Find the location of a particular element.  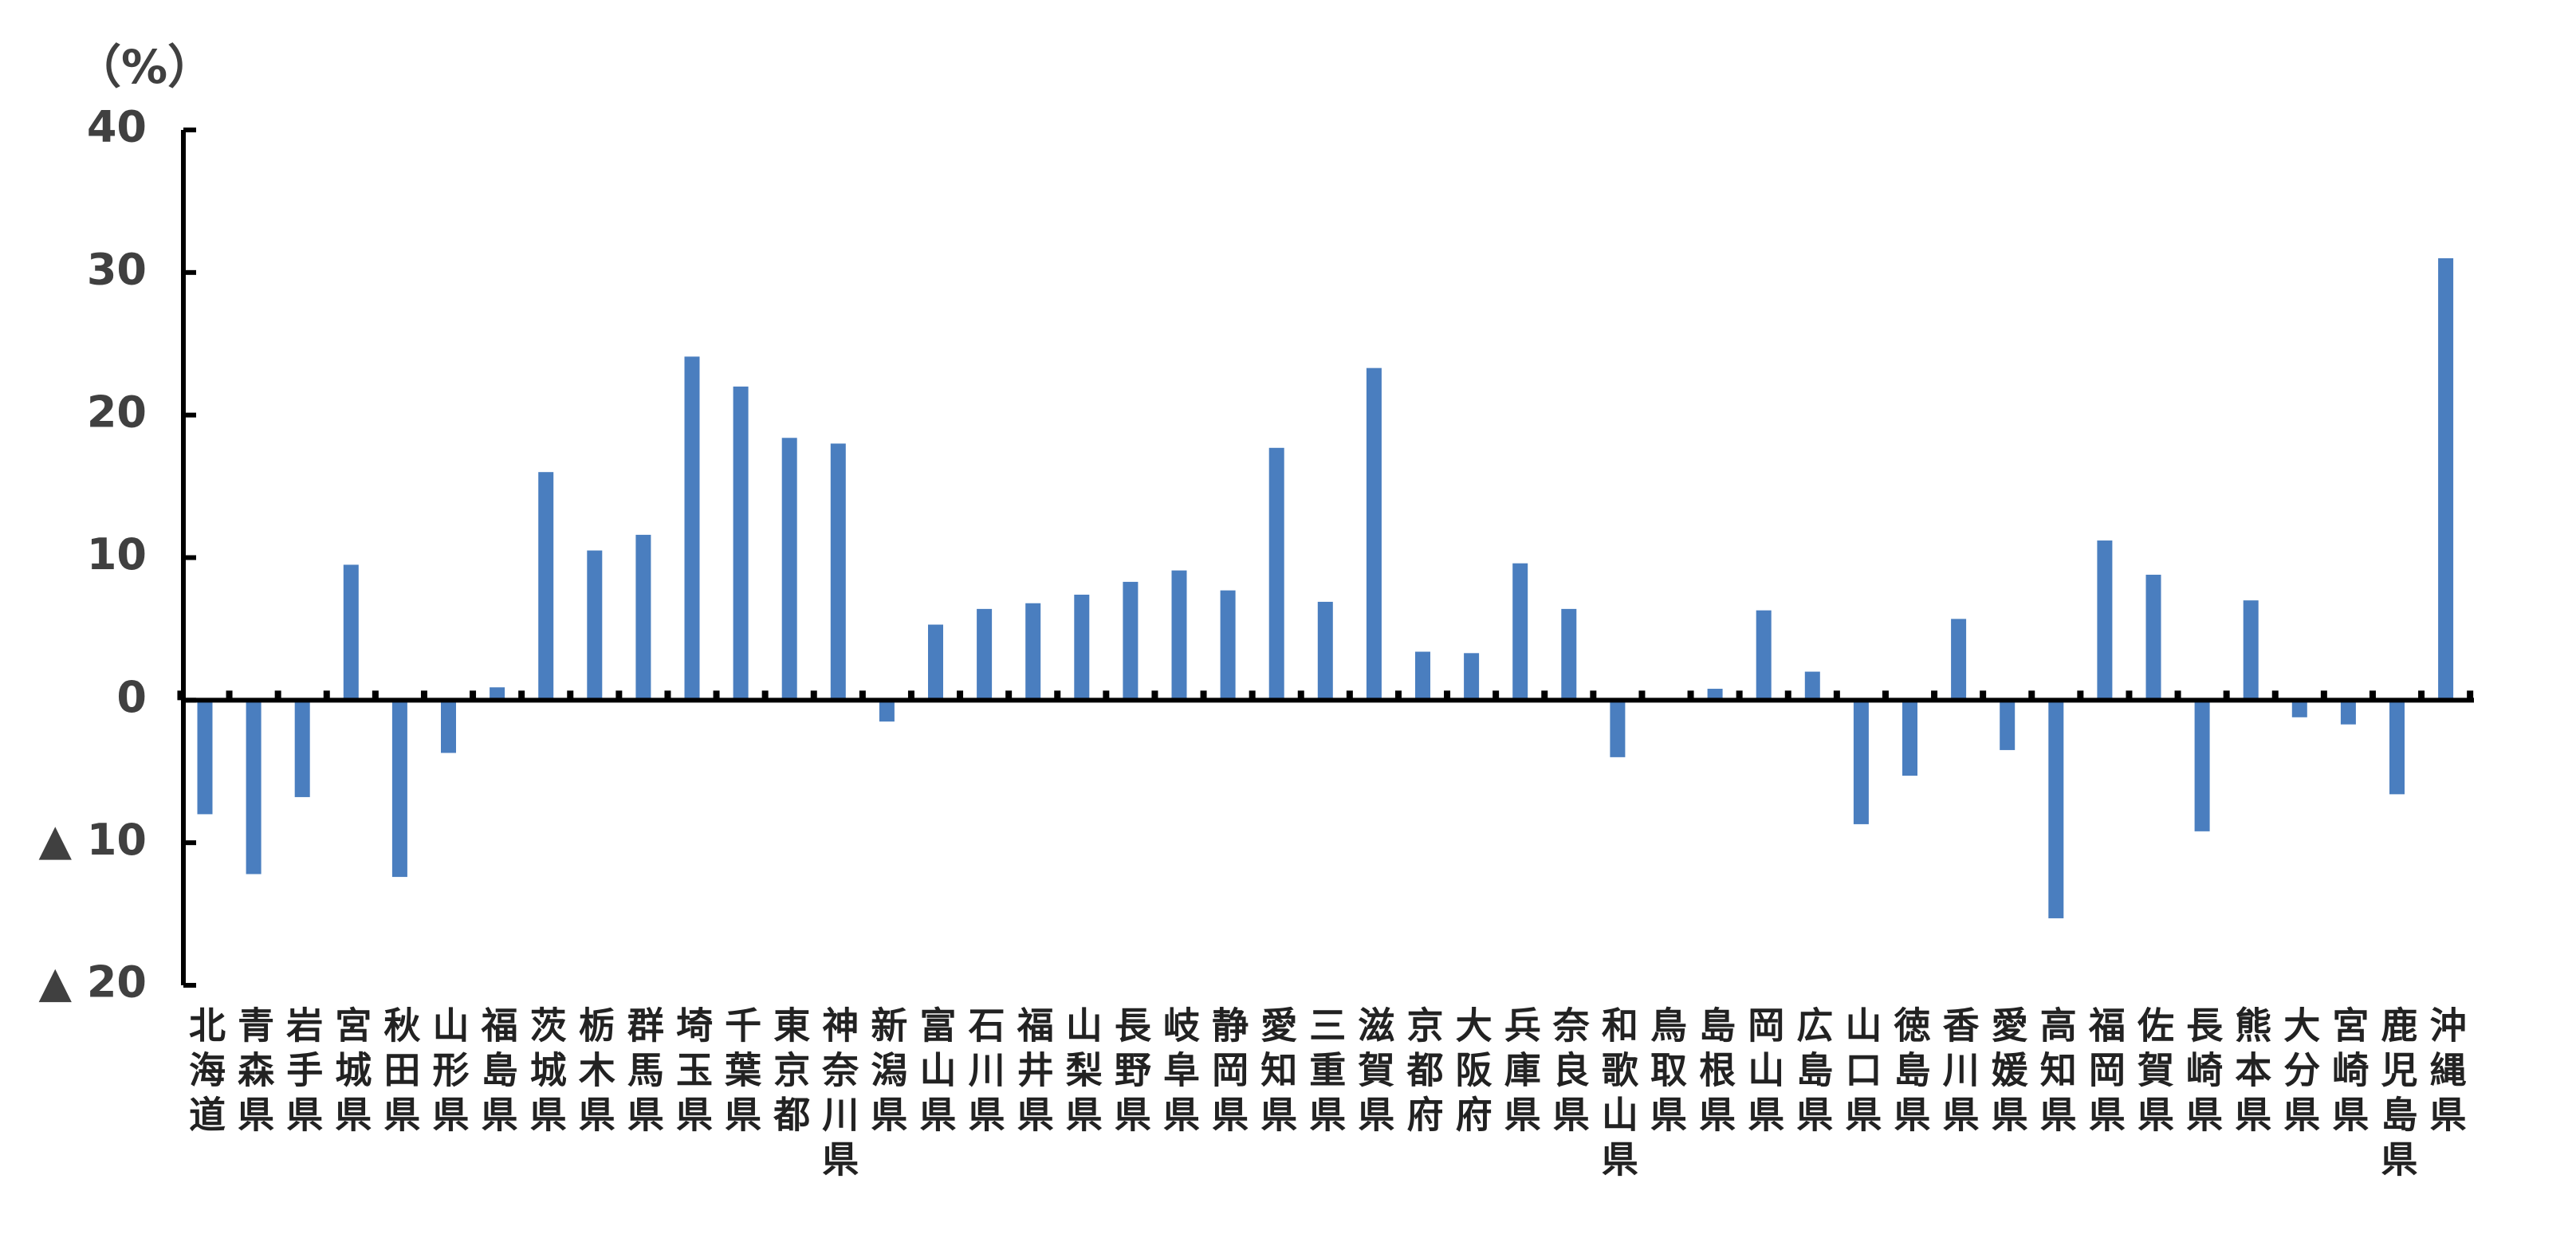

x-tick-label: 熊本県 is located at coordinates (2250, 1073).